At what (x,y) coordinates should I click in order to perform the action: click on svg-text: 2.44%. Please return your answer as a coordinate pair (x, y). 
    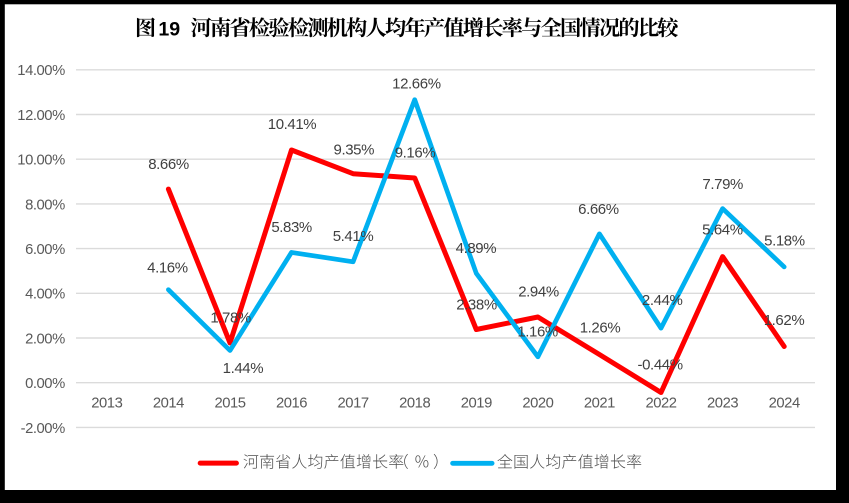
    Looking at the image, I should click on (662, 300).